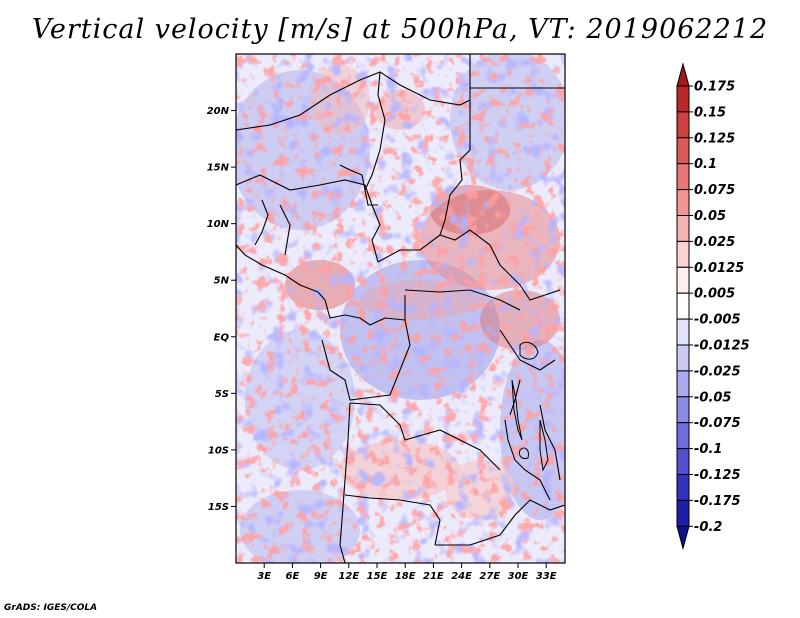 This screenshot has height=618, width=800. Describe the element at coordinates (218, 111) in the screenshot. I see `lat-tick-label: 20N` at that location.